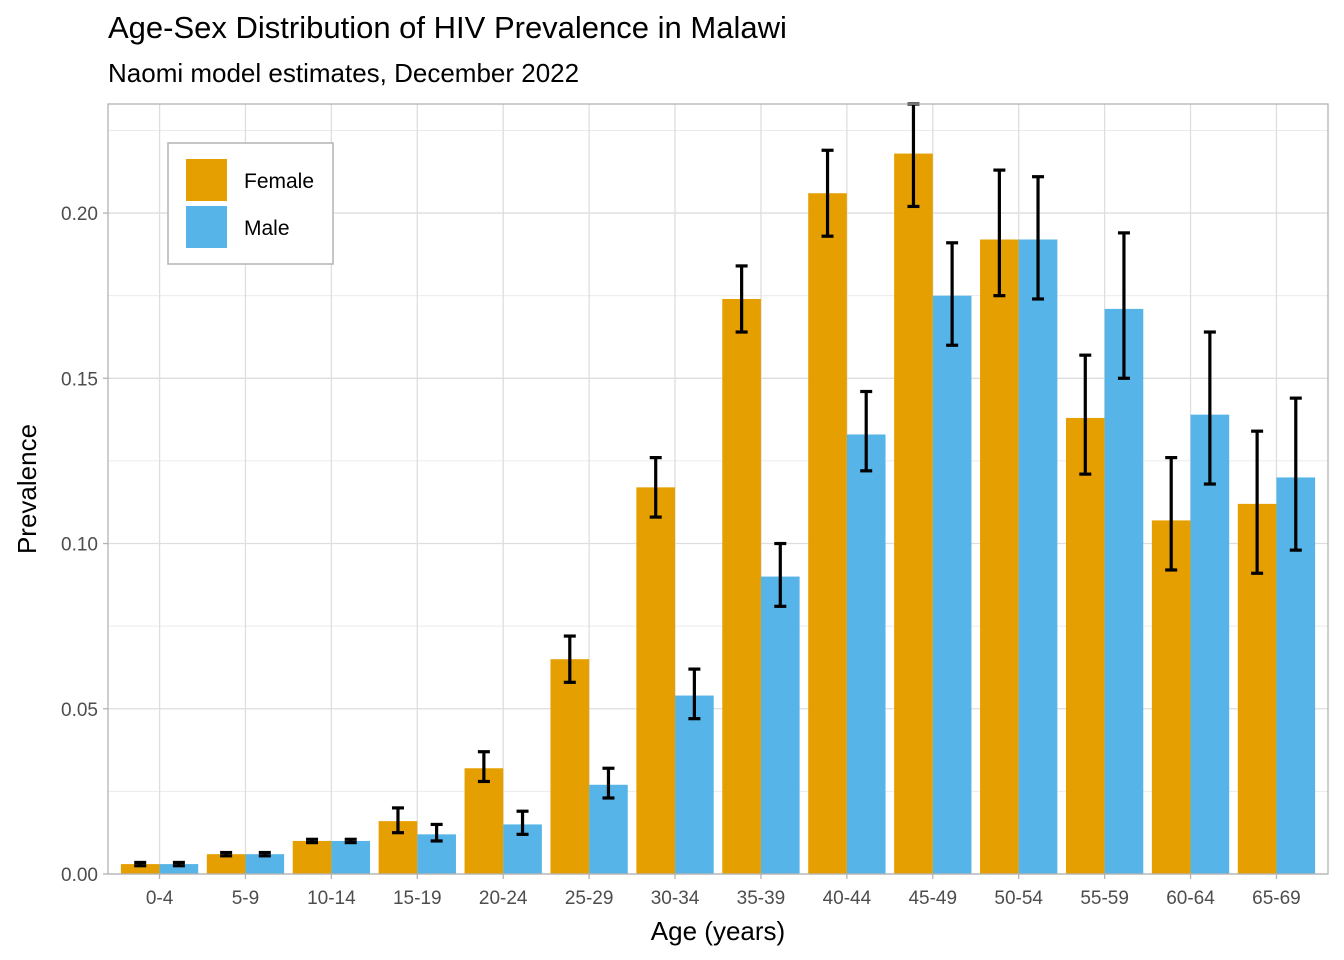  I want to click on x-tick-label: 55-59, so click(1104, 898).